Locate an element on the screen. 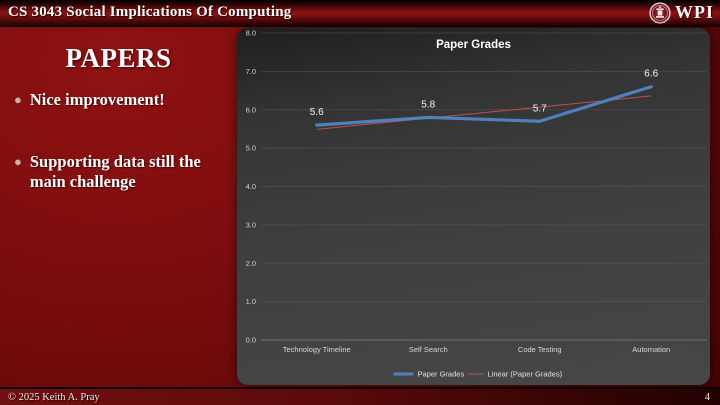  x-axis-category-label: Self Search is located at coordinates (428, 349).